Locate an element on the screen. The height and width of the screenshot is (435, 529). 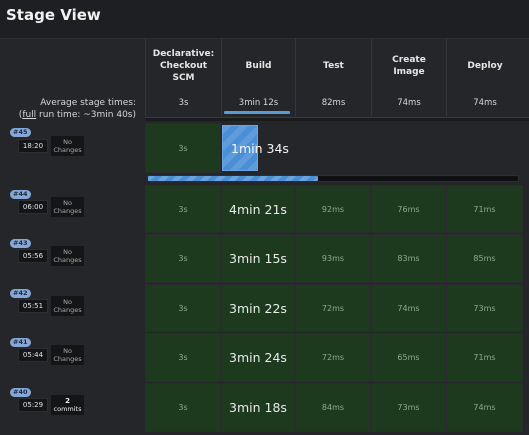
build-number-badge: #41 is located at coordinates (20, 342).